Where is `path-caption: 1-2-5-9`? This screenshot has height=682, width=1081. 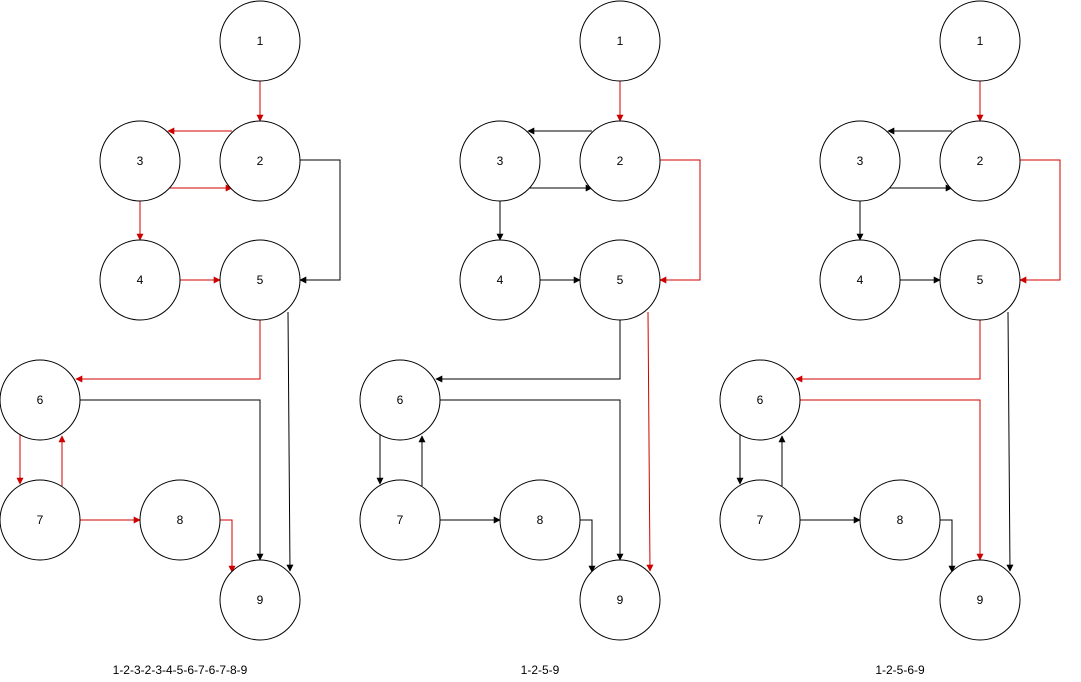 path-caption: 1-2-5-9 is located at coordinates (540, 670).